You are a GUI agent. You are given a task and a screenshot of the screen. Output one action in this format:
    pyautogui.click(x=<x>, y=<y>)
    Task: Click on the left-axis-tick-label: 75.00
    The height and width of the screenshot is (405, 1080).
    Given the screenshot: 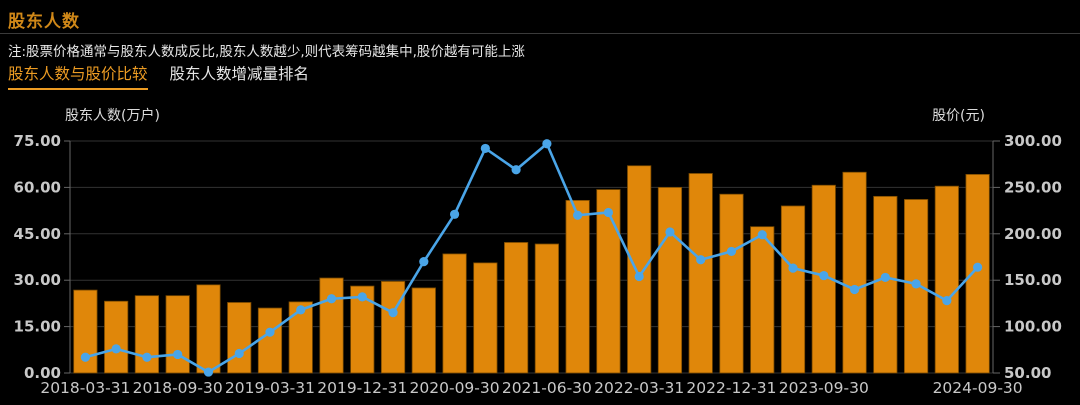 What is the action you would take?
    pyautogui.click(x=37, y=141)
    